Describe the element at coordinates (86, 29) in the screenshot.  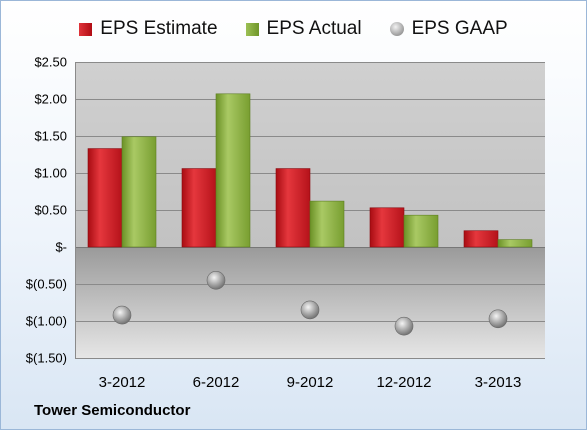
I see `legend-swatch-estimate` at that location.